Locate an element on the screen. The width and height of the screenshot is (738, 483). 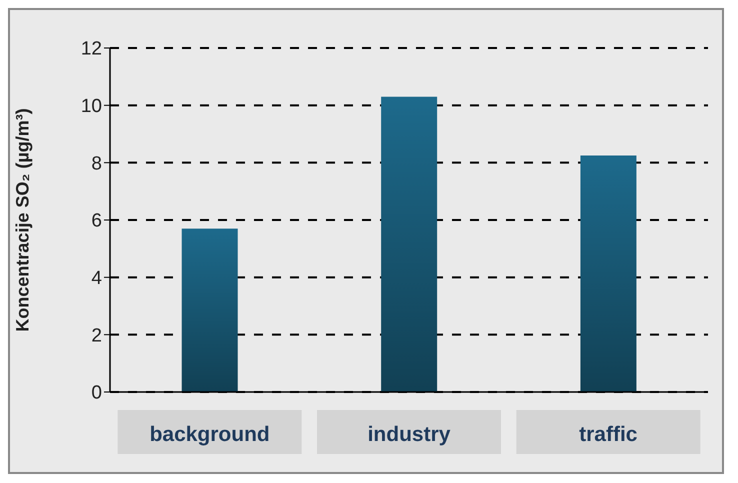
y-tick-label: 4 is located at coordinates (96, 279).